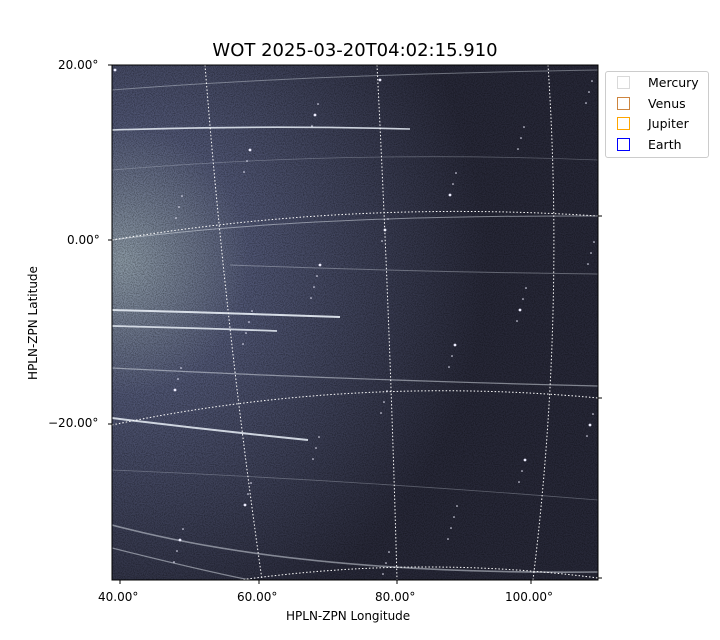 The height and width of the screenshot is (640, 720). I want to click on x-tick-label: 80.00°, so click(395, 597).